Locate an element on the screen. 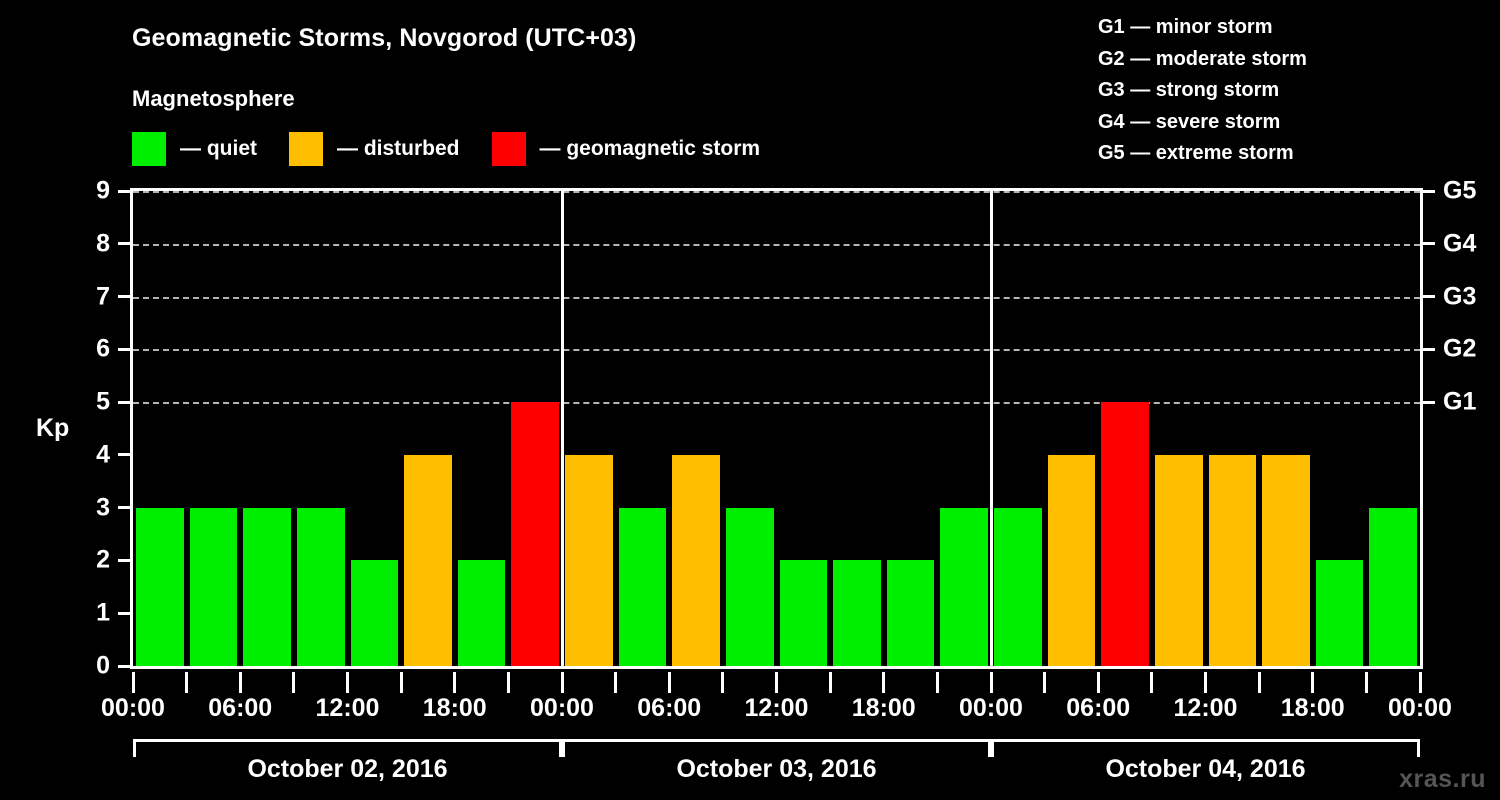 Image resolution: width=1500 pixels, height=800 pixels. y-tick-label-7: 7 is located at coordinates (103, 296).